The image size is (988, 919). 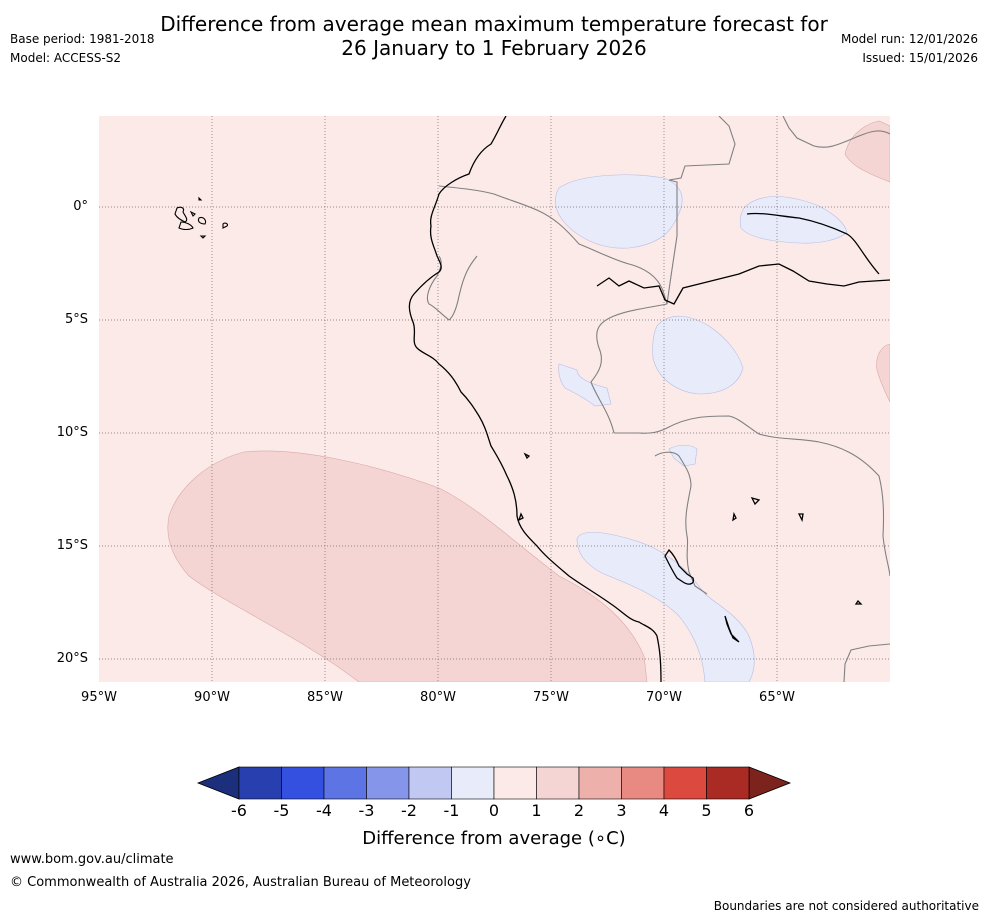 I want to click on warm-anomaly-region-e, so click(x=883, y=373).